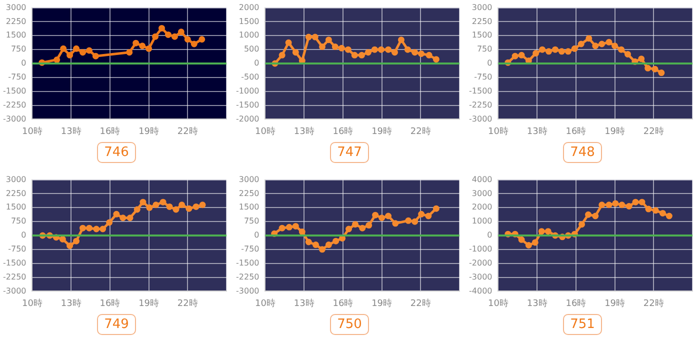  Describe the element at coordinates (582, 324) in the screenshot. I see `text: 751` at that location.